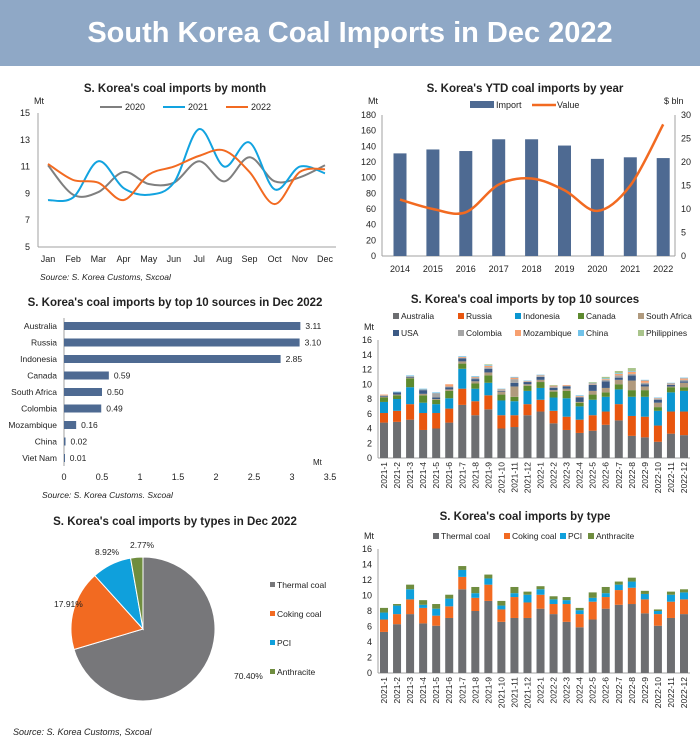 Image resolution: width=700 pixels, height=746 pixels. What do you see at coordinates (83, 392) in the screenshot?
I see `bar-south-africa` at bounding box center [83, 392].